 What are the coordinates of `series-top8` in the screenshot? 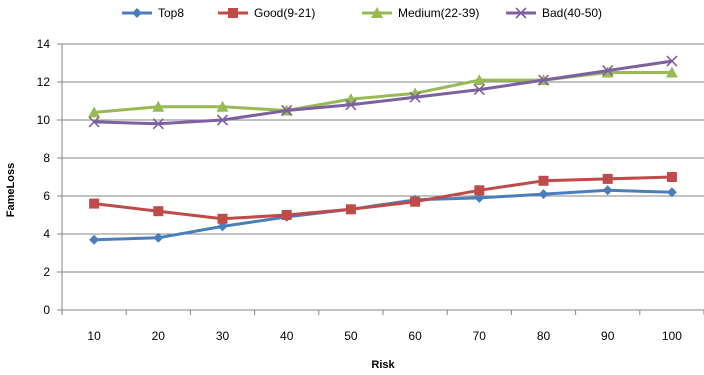 It's located at (383, 215).